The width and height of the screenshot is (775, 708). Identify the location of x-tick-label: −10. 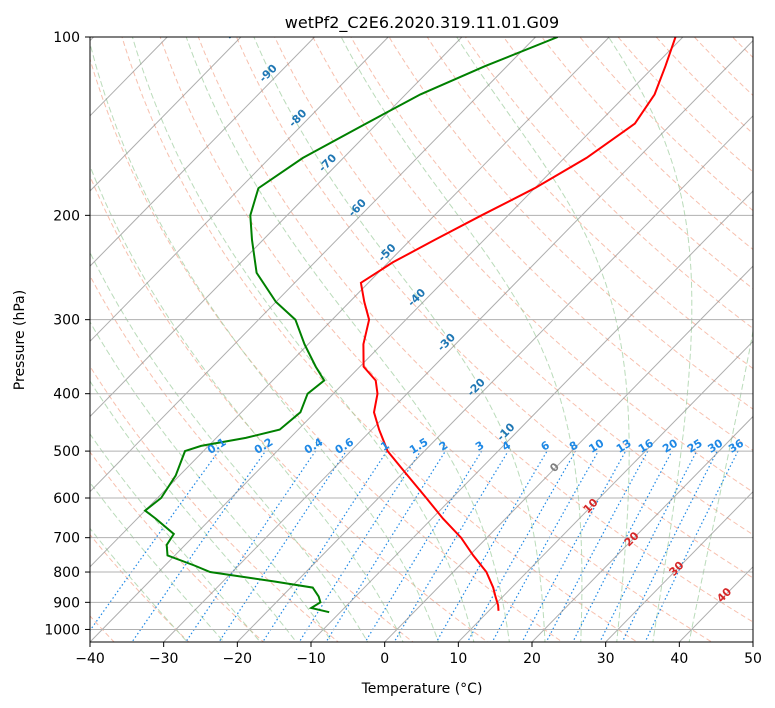
(311, 659).